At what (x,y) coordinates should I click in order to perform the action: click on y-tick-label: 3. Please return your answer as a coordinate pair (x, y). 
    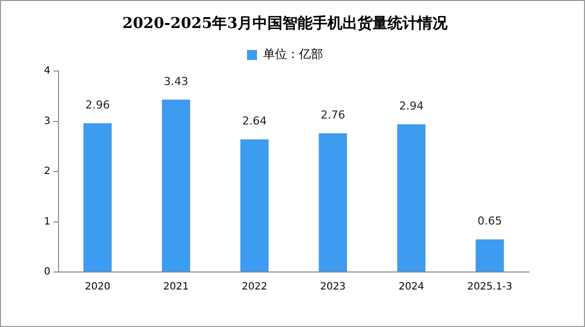
    Looking at the image, I should click on (47, 121).